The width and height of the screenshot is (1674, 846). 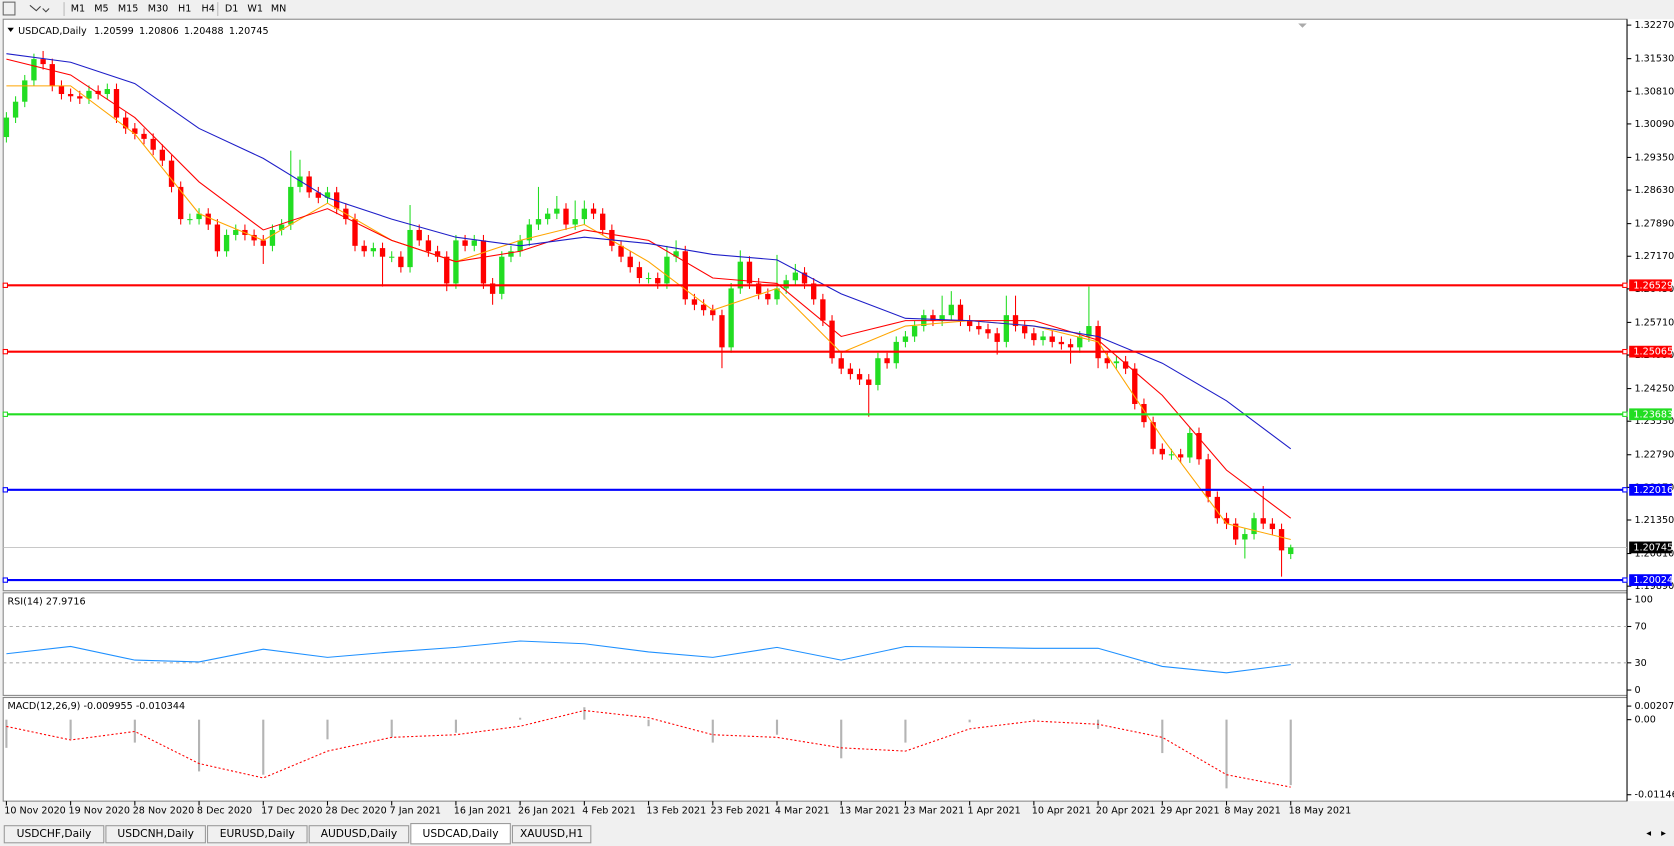 What do you see at coordinates (232, 9) in the screenshot?
I see `timeframe-button: D1` at bounding box center [232, 9].